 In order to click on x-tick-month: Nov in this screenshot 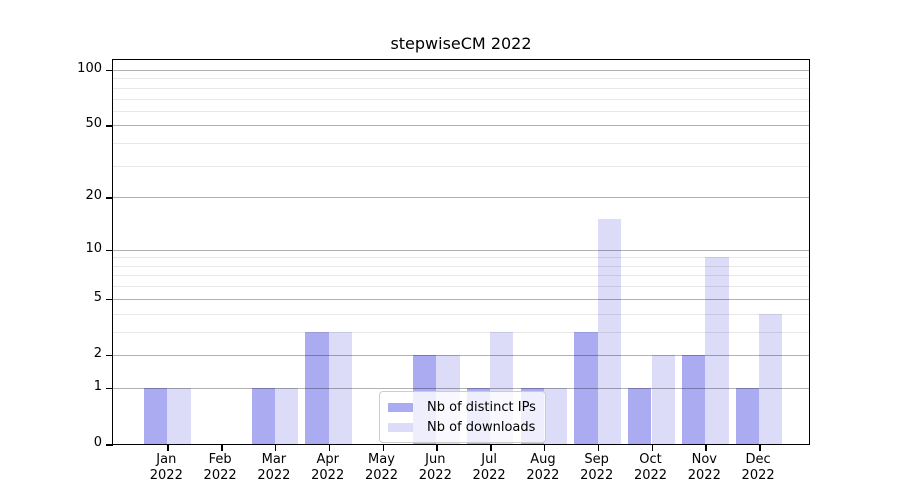, I will do `click(704, 459)`.